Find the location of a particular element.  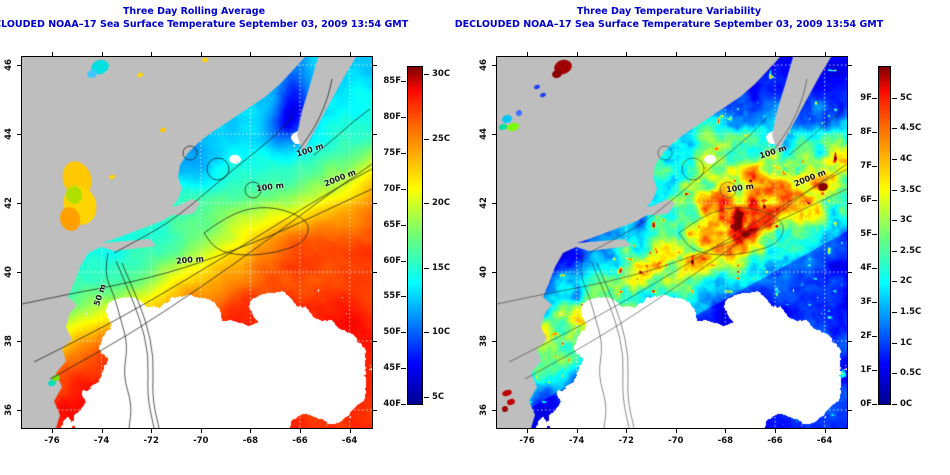

colorbar-c-label: 2C is located at coordinates (906, 281).